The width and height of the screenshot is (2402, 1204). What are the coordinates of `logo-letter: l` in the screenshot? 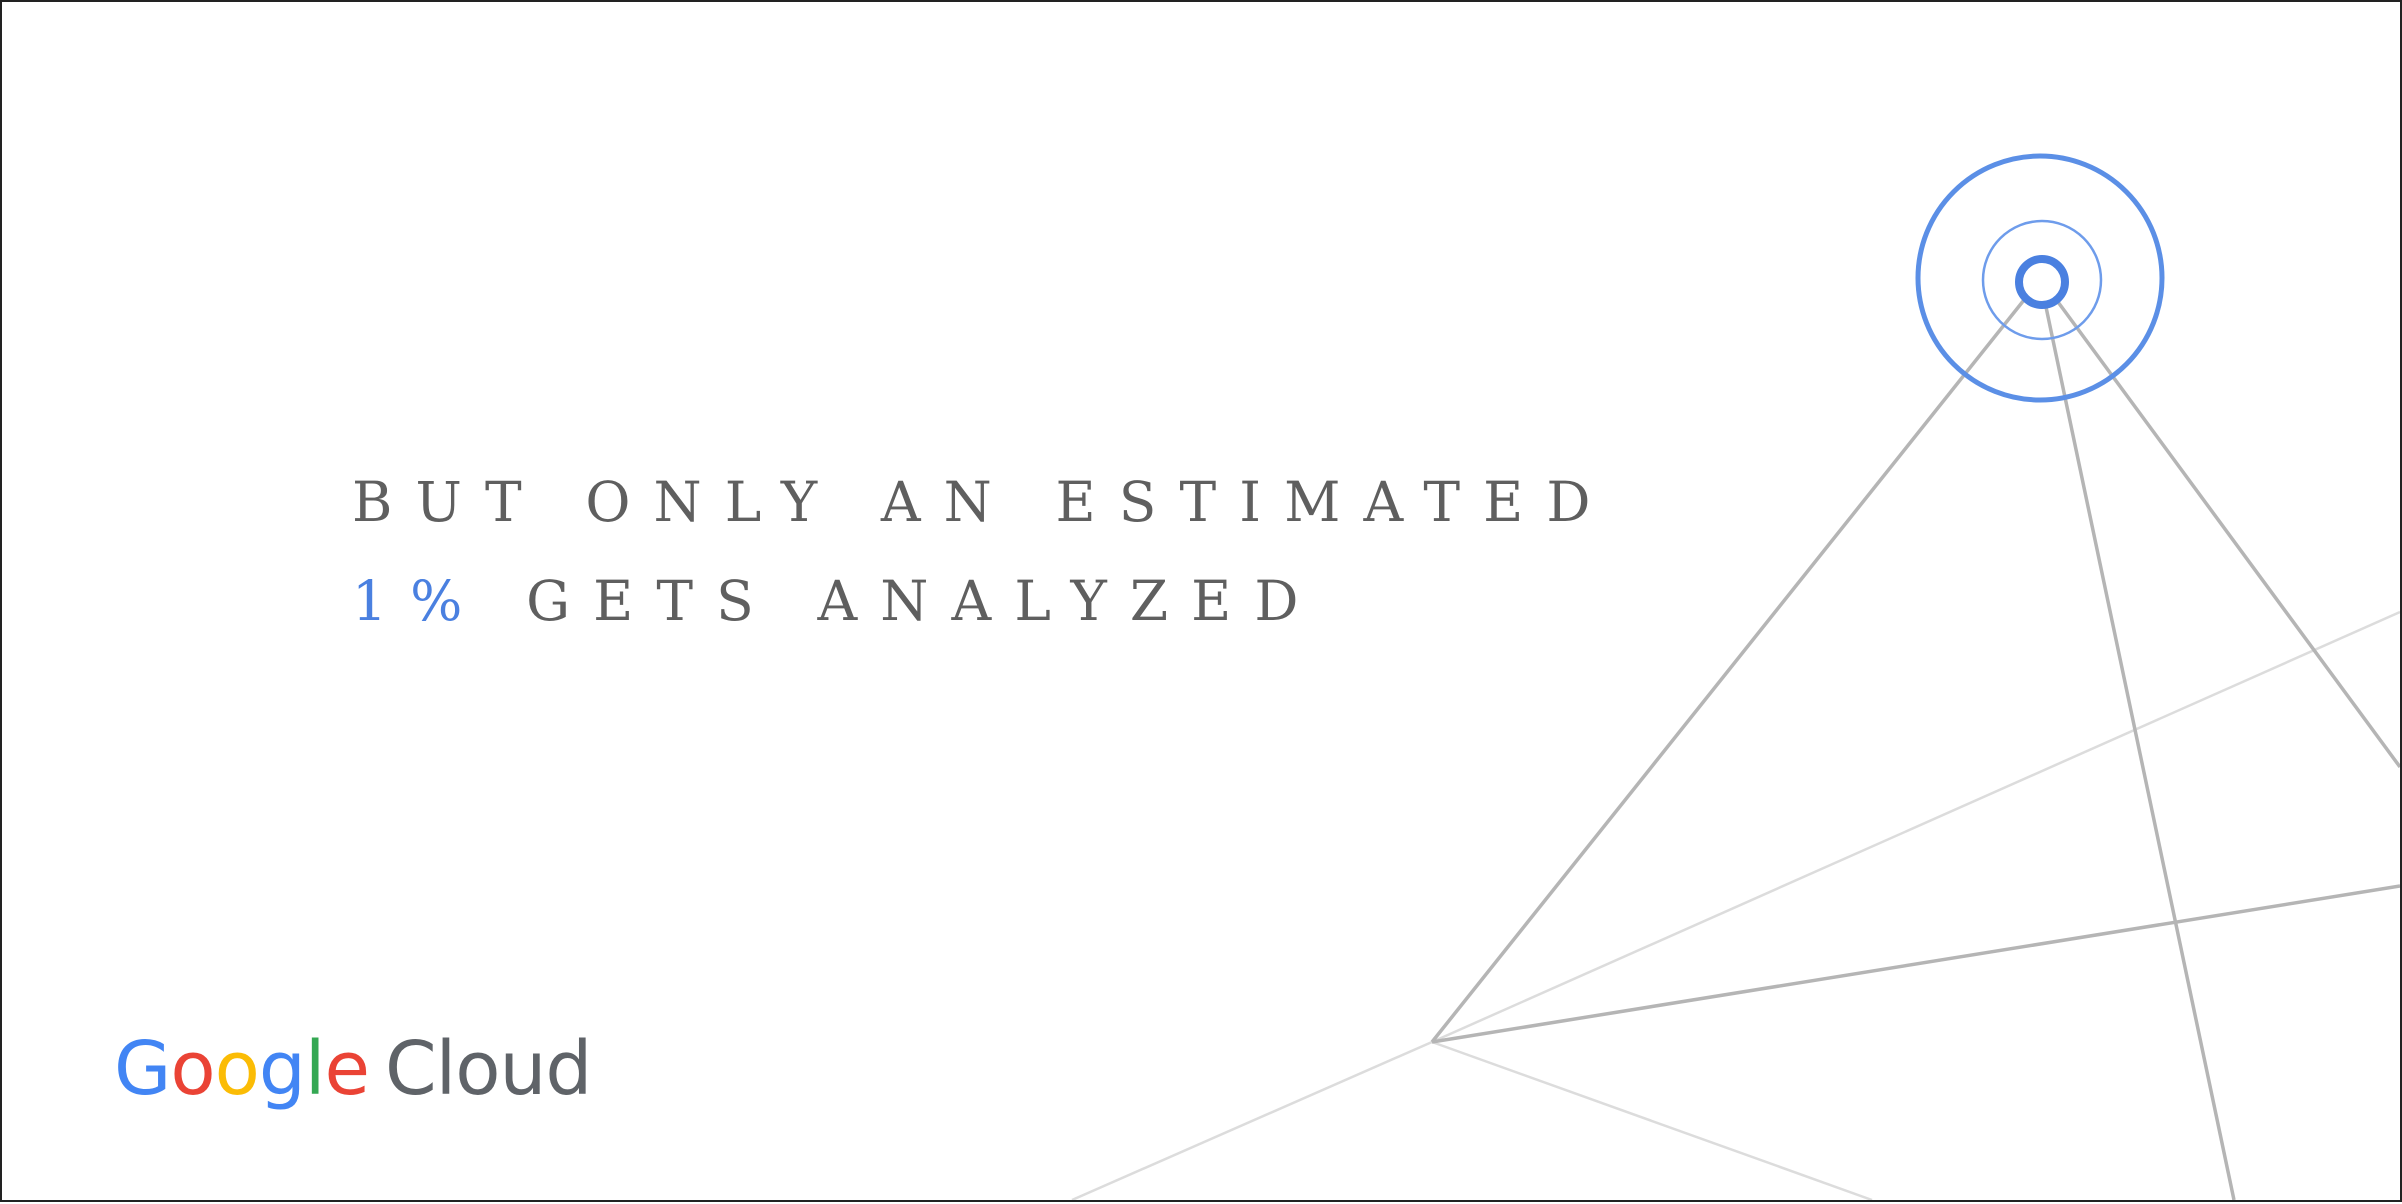 It's located at (315, 1069).